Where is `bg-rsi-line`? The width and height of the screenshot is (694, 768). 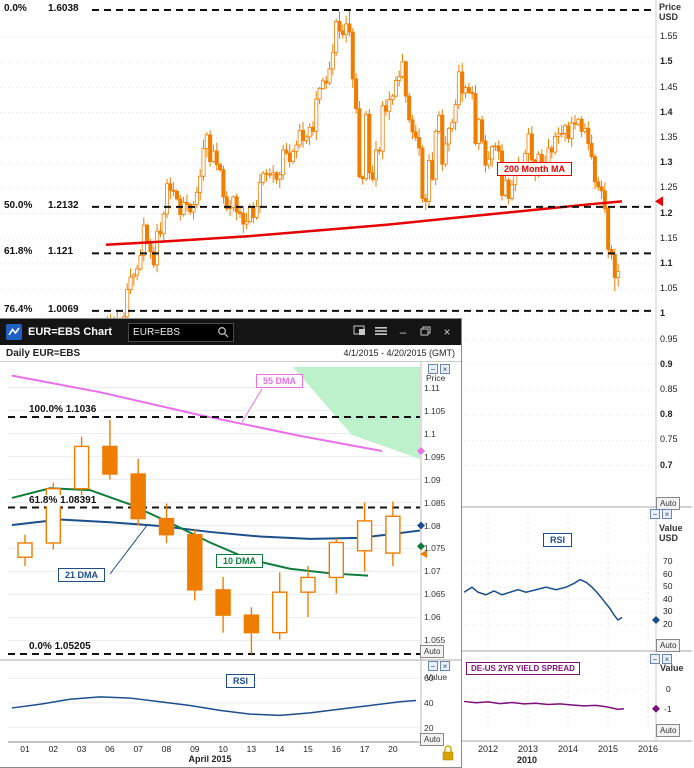 bg-rsi-line is located at coordinates (543, 599).